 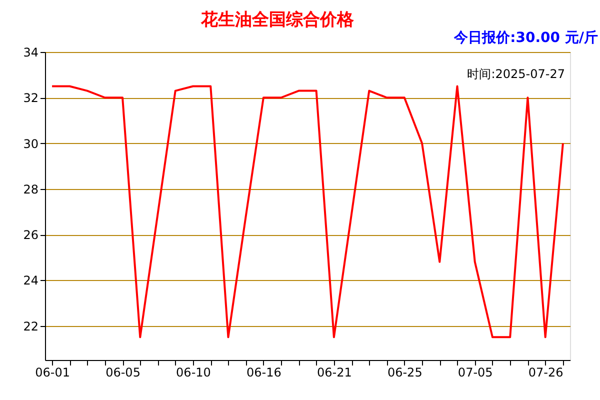 What do you see at coordinates (30, 143) in the screenshot?
I see `y-tick-label: 30` at bounding box center [30, 143].